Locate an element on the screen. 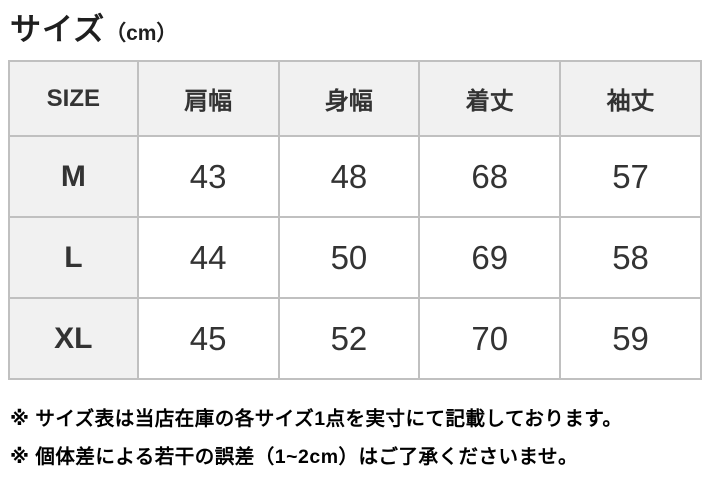 The height and width of the screenshot is (502, 710). page-title: サイズ（cm） is located at coordinates (356, 29).